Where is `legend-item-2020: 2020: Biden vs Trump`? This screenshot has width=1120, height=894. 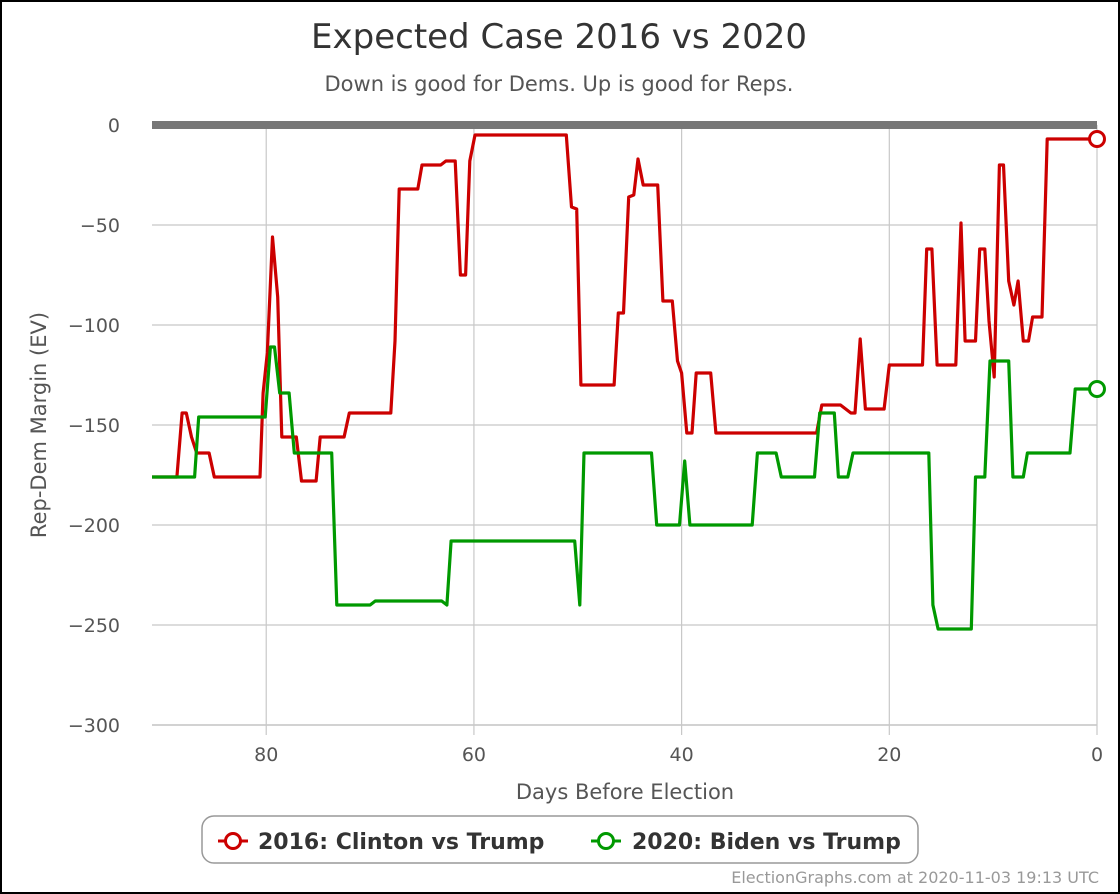 legend-item-2020: 2020: Biden vs Trump is located at coordinates (746, 842).